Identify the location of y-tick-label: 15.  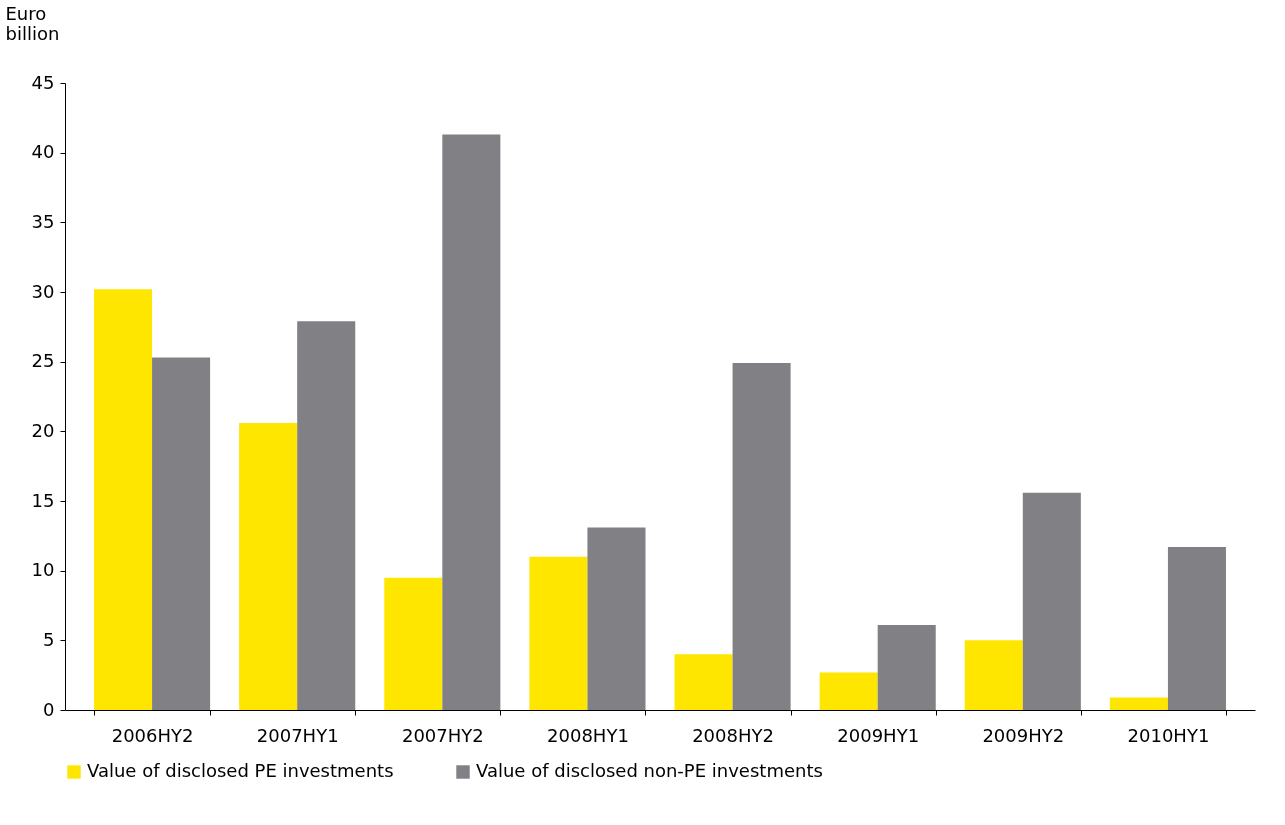
(43, 500).